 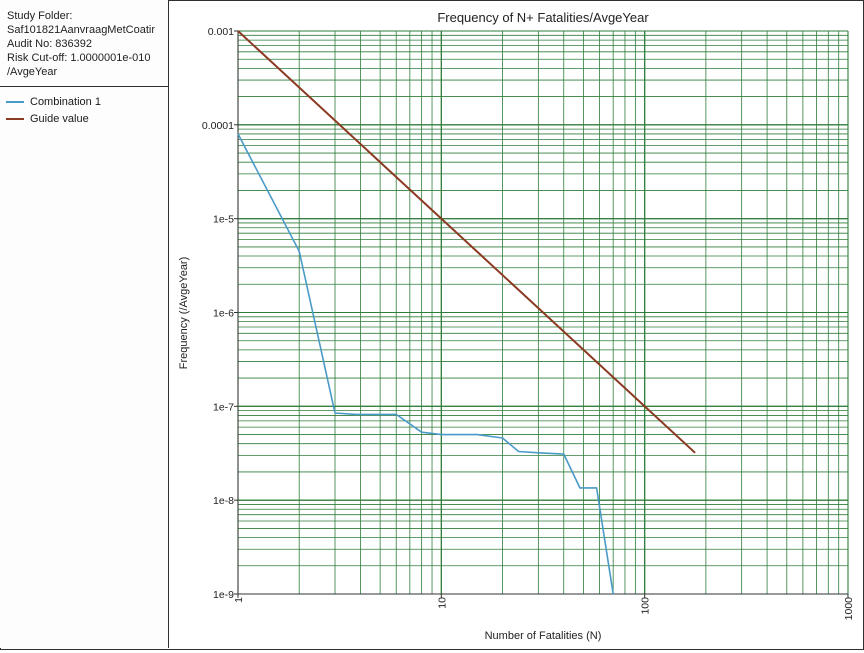 I want to click on study-folder-label: Study Folder:, so click(x=40, y=16).